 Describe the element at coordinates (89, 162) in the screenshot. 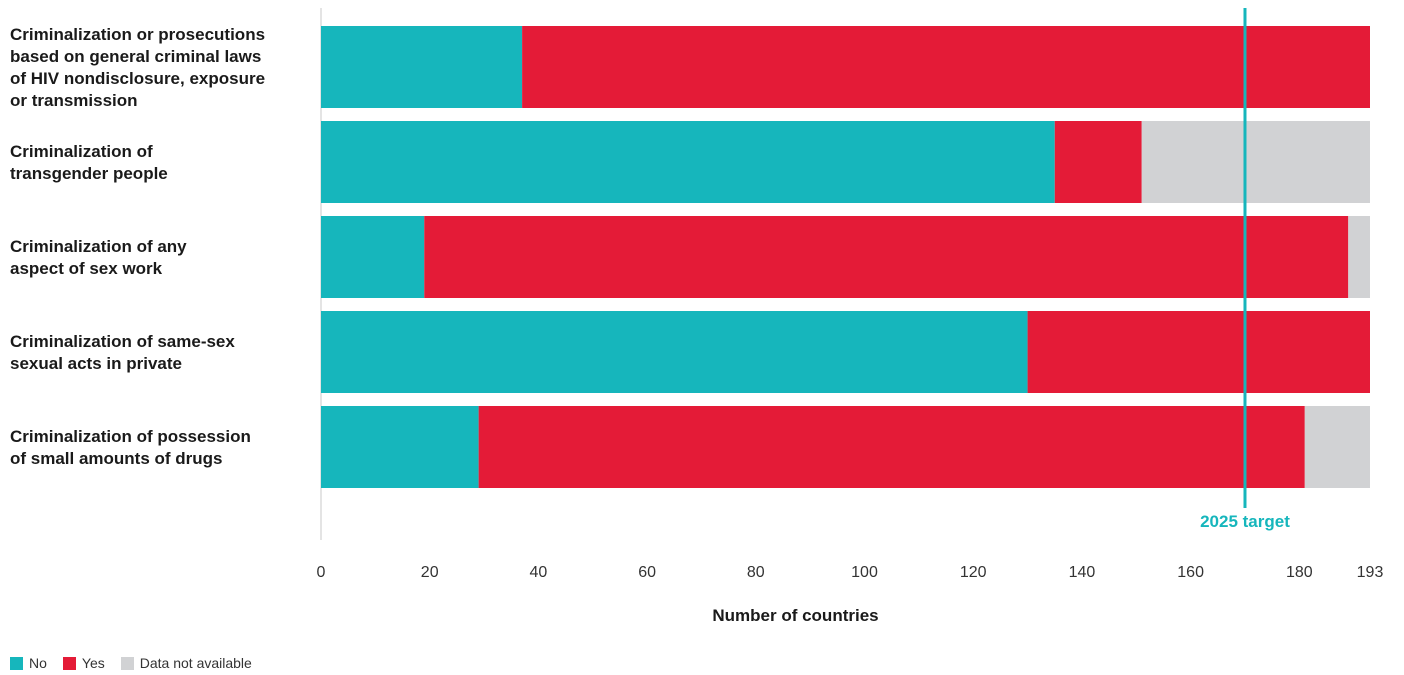

I see `category-label-1: Criminalization of transgender people` at that location.